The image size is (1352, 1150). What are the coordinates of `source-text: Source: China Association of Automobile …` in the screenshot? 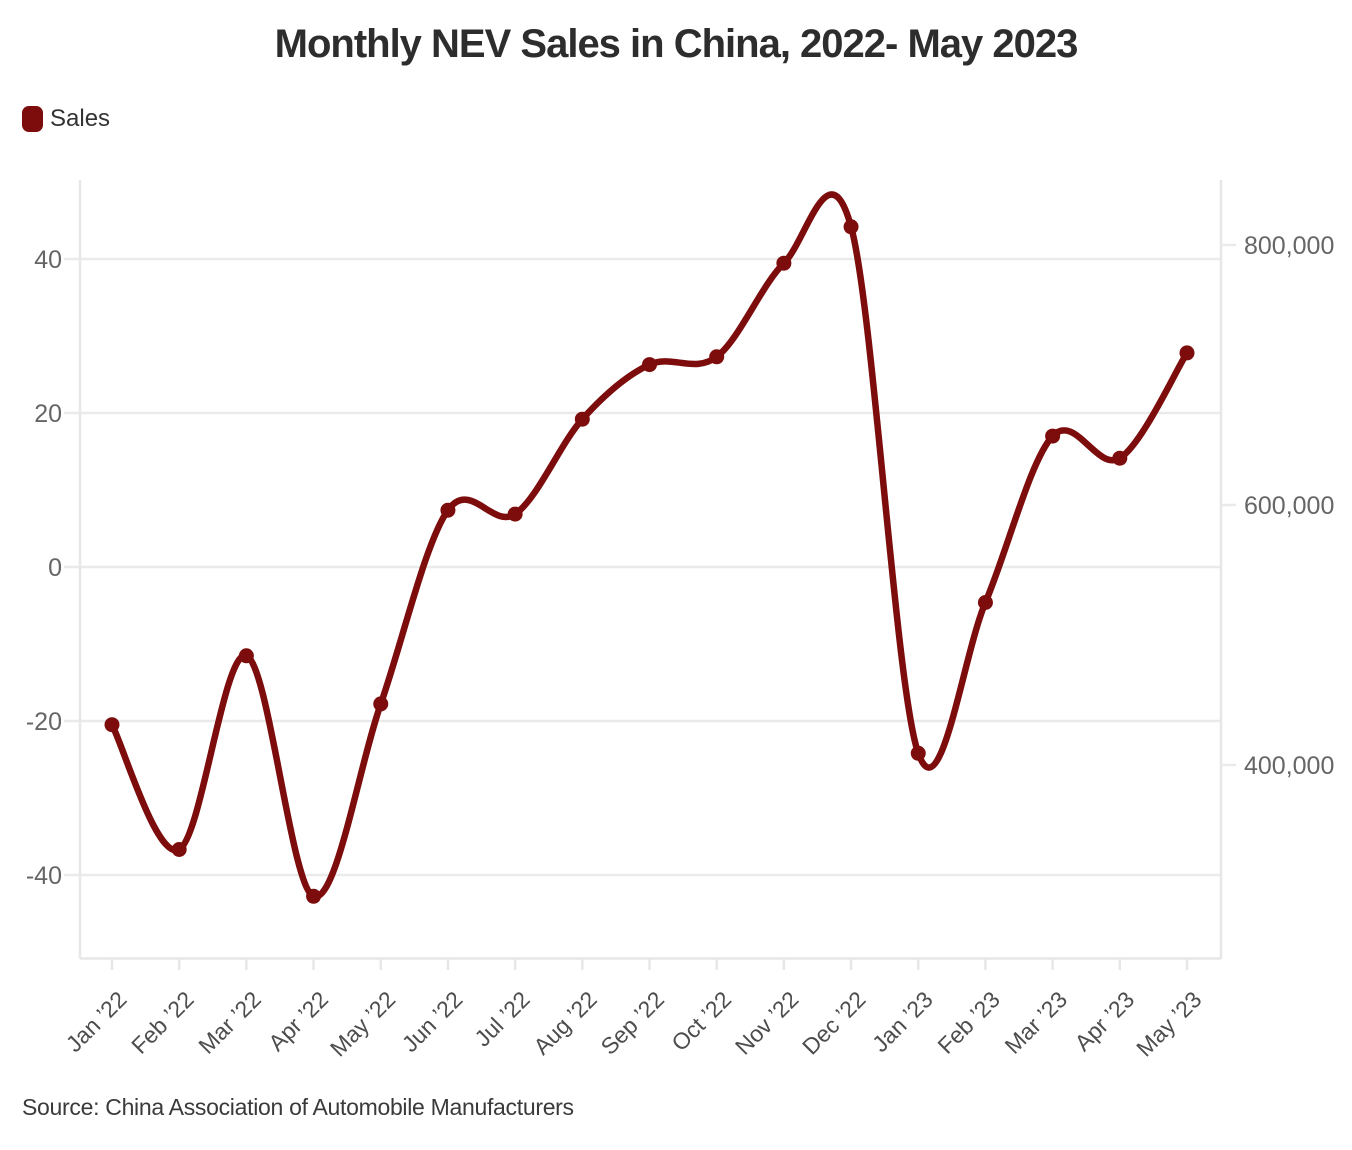 It's located at (298, 1107).